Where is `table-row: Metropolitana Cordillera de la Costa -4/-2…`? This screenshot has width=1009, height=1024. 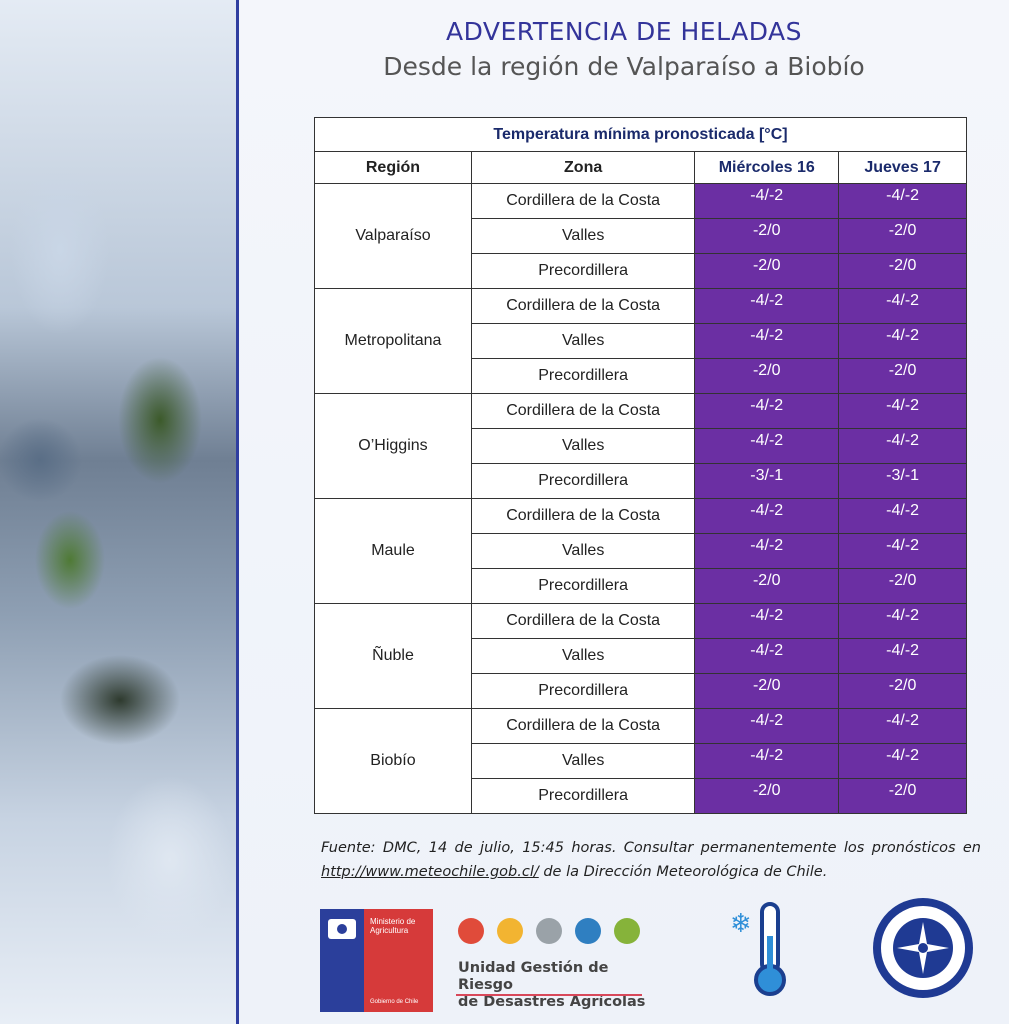
table-row: Metropolitana Cordillera de la Costa -4/-2… is located at coordinates (640, 341).